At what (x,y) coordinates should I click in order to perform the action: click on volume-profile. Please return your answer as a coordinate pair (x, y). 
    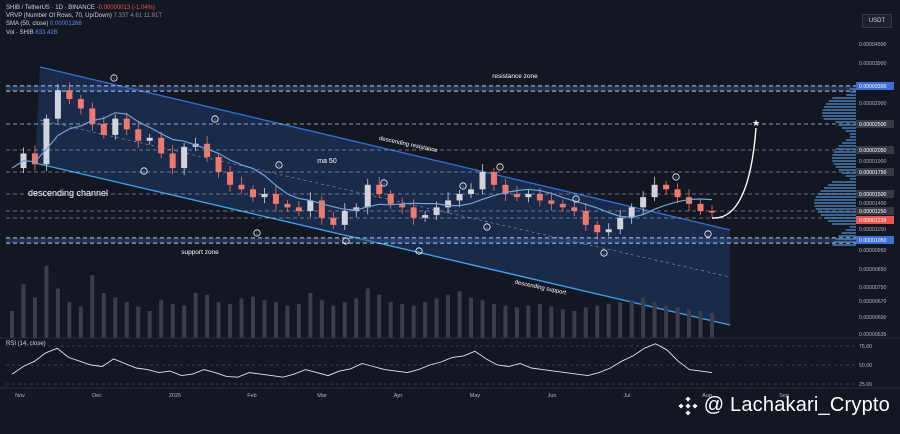
    Looking at the image, I should click on (835, 167).